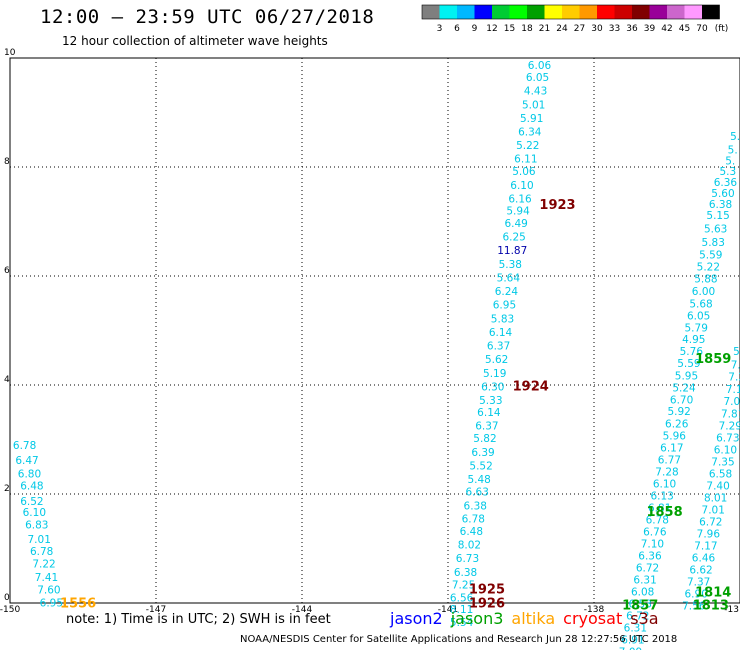  What do you see at coordinates (678, 412) in the screenshot?
I see `swh-value-label: 5.92` at bounding box center [678, 412].